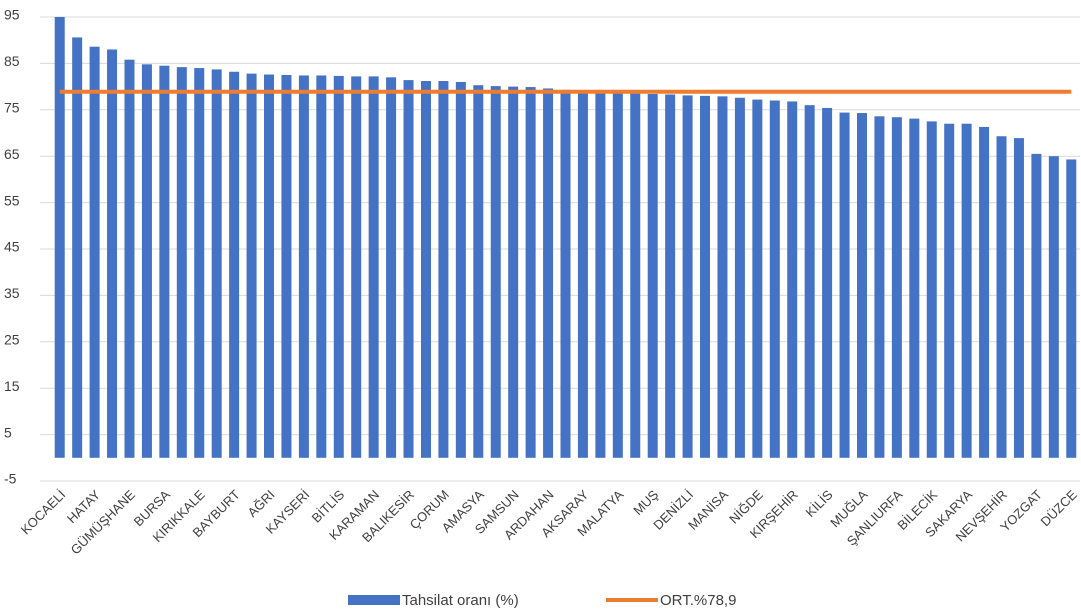  I want to click on y-tick-label: 85, so click(12, 61).